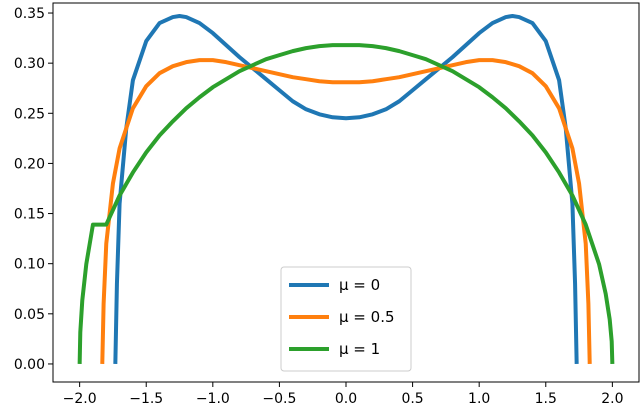 Image resolution: width=640 pixels, height=407 pixels. What do you see at coordinates (546, 399) in the screenshot?
I see `x-tick-label: 1.5` at bounding box center [546, 399].